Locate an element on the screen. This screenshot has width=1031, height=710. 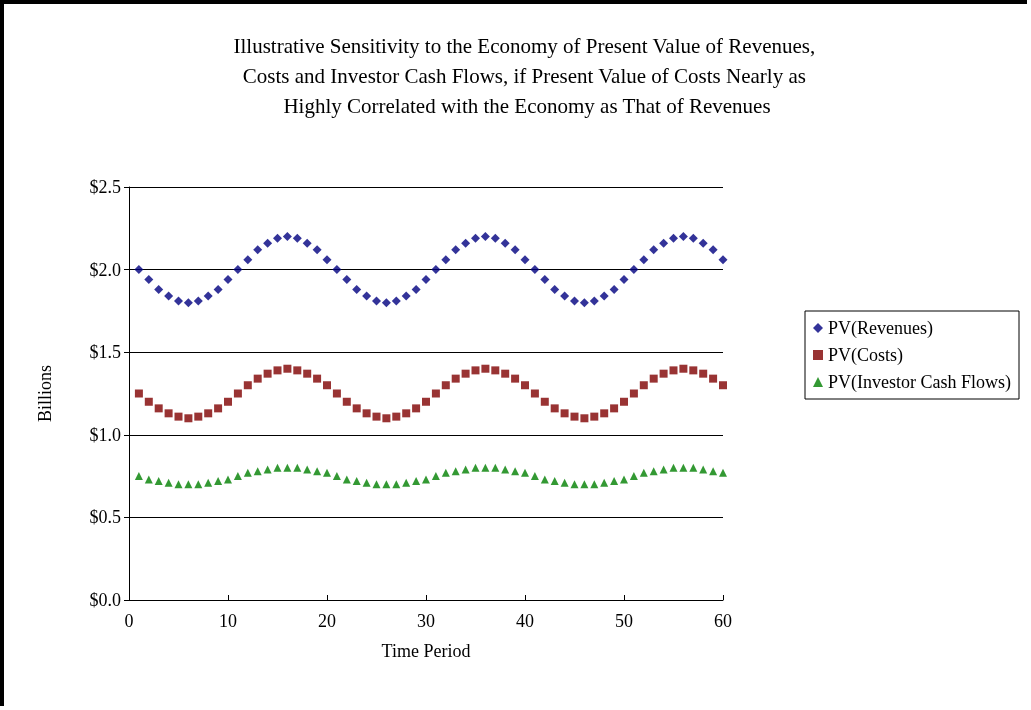
x-tick-label: 40 is located at coordinates (525, 621).